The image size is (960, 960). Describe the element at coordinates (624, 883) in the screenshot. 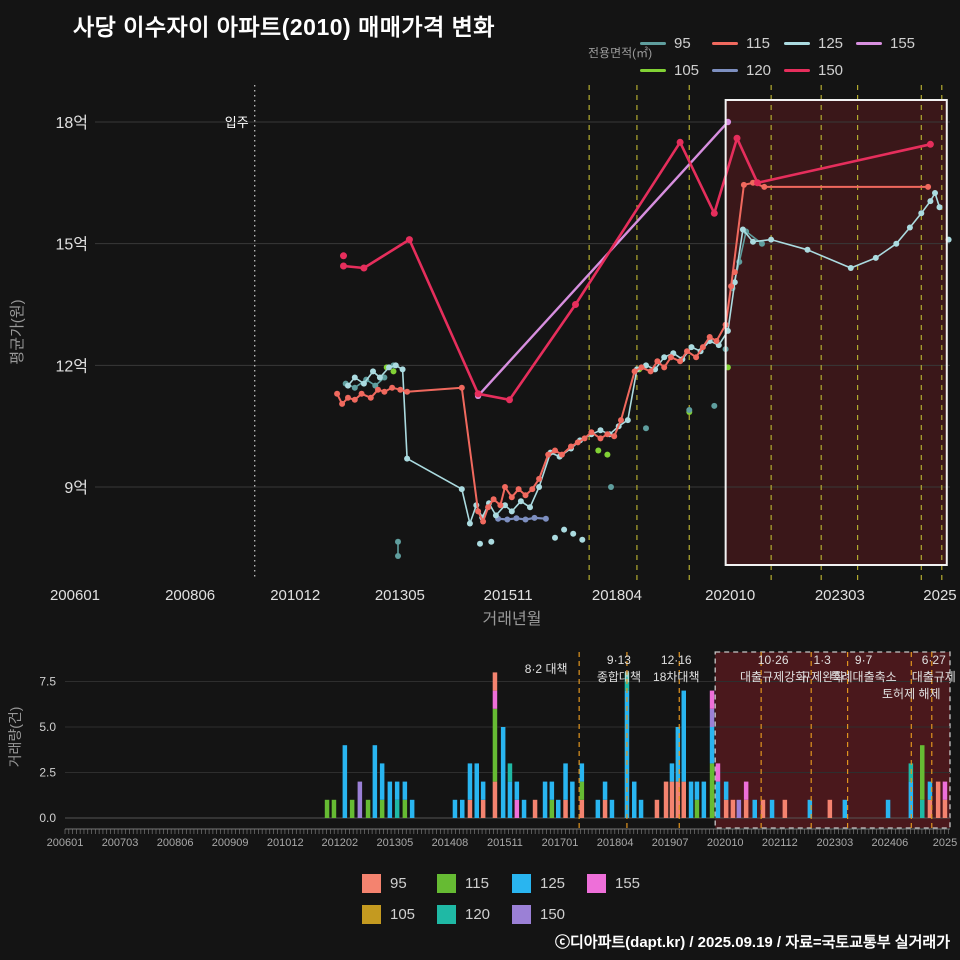

I see `legend-bottom-item-155: 155` at that location.